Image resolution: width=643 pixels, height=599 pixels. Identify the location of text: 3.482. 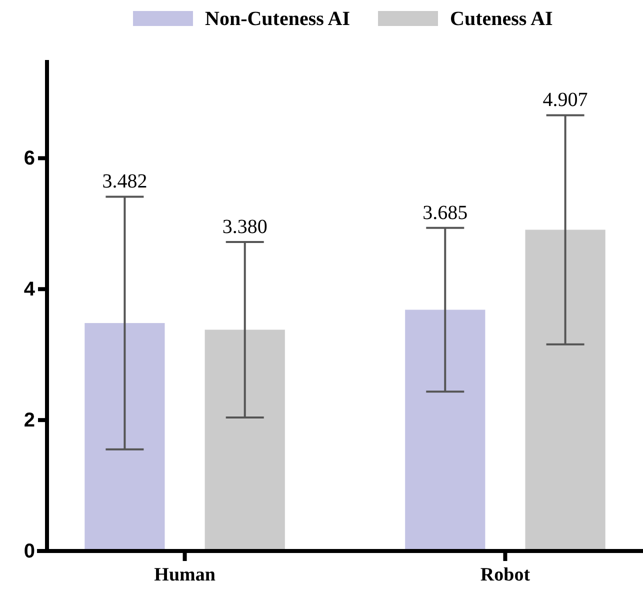
(125, 181).